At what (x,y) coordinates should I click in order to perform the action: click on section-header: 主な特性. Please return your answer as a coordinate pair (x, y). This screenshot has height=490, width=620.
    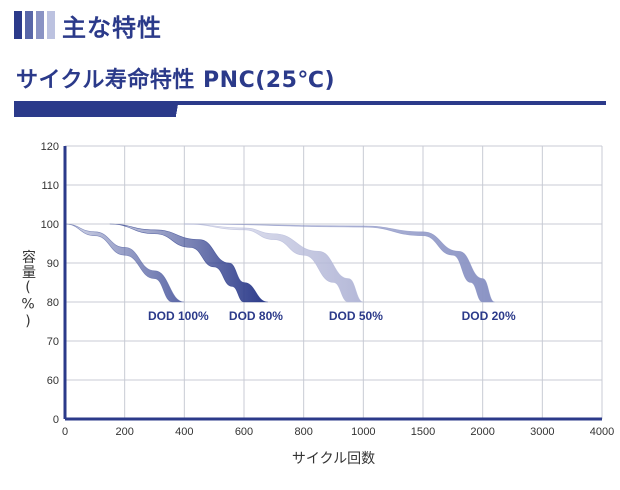
    Looking at the image, I should click on (88, 26).